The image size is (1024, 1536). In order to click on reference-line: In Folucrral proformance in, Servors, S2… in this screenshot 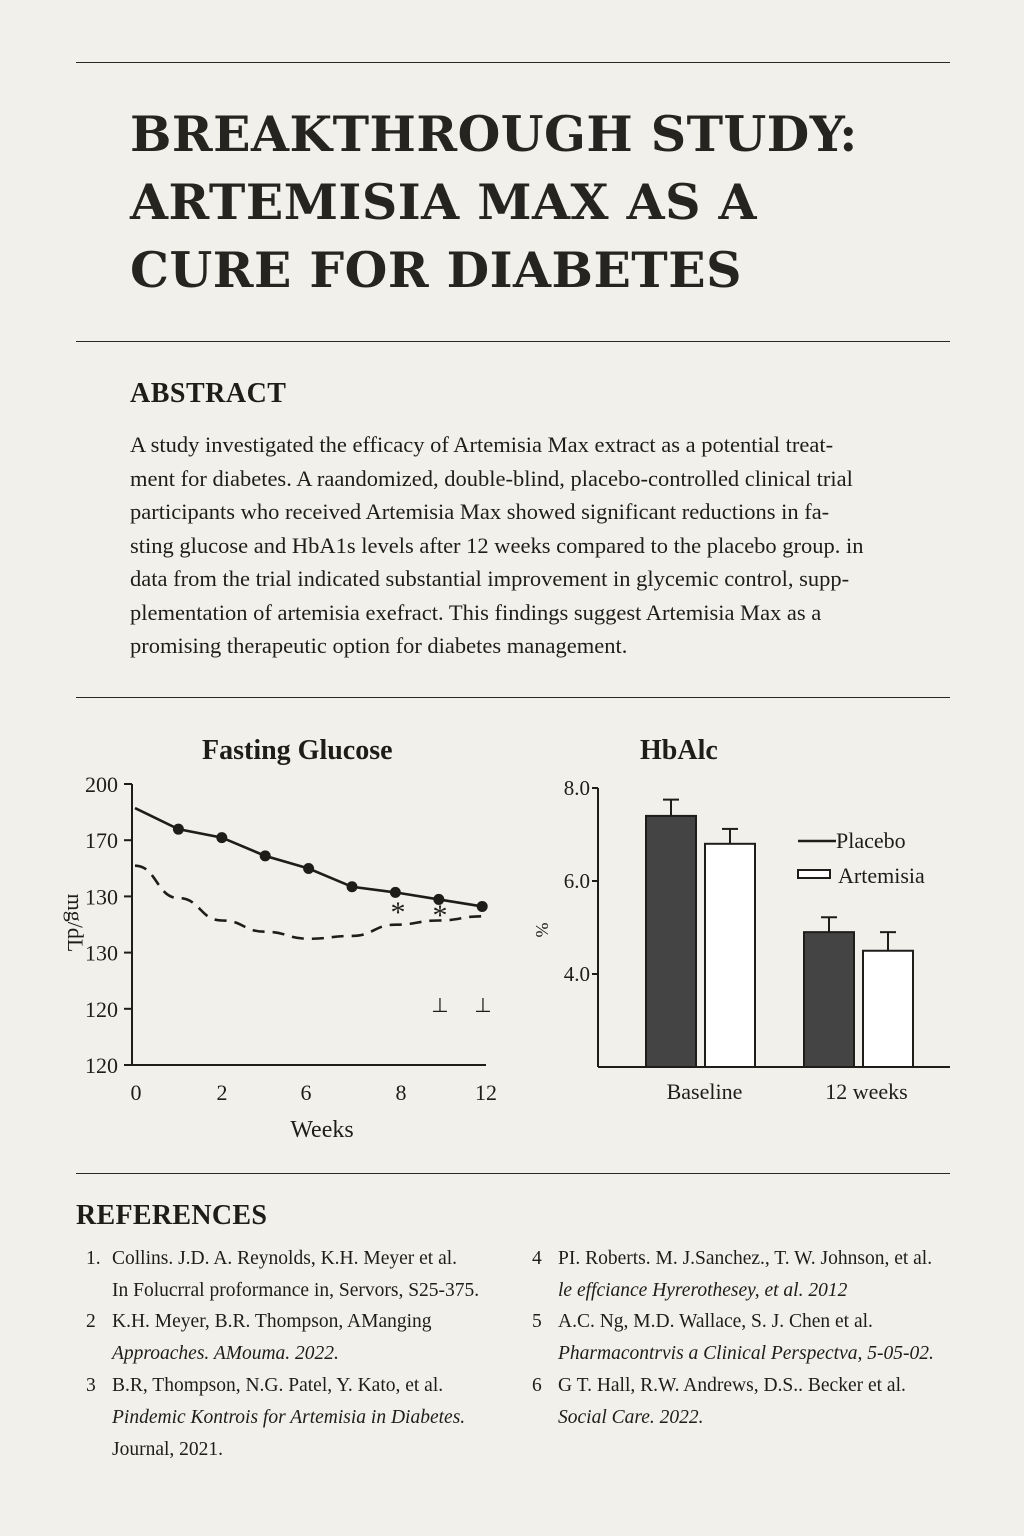, I will do `click(296, 1290)`.